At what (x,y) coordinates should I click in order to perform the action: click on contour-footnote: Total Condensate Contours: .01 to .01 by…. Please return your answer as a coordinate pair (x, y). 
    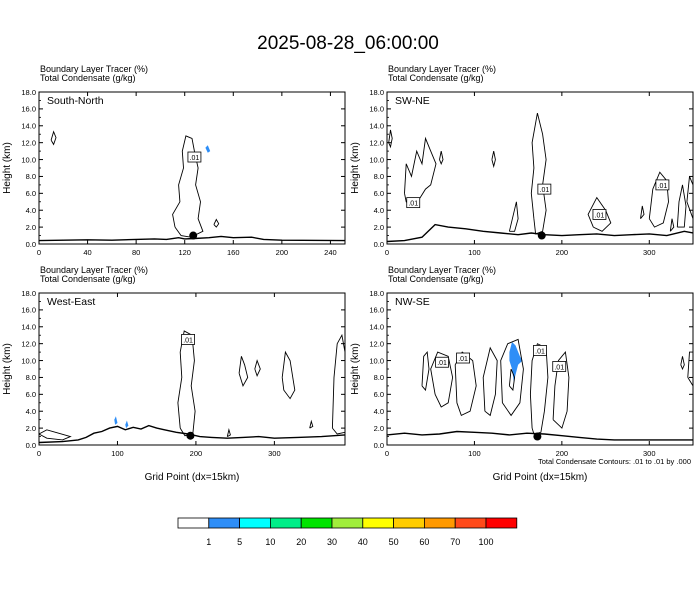
    Looking at the image, I should click on (614, 461).